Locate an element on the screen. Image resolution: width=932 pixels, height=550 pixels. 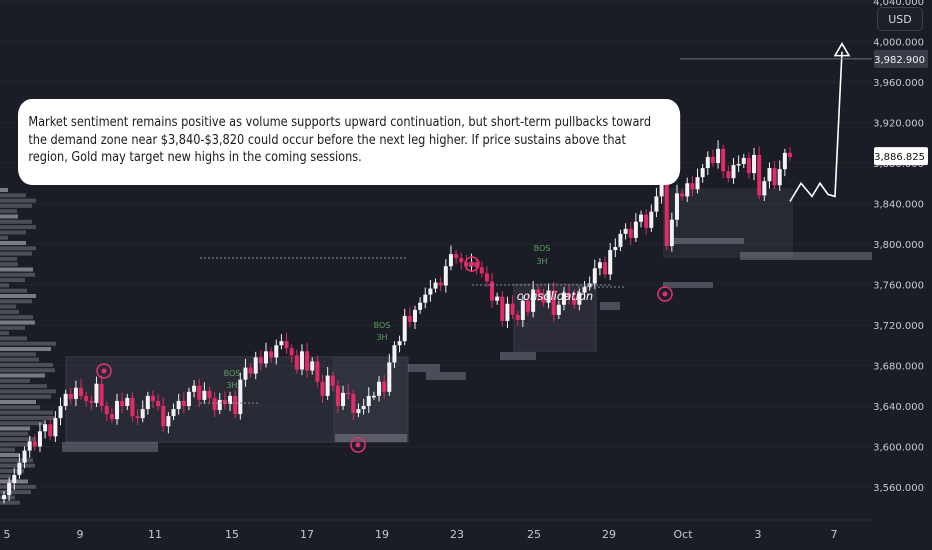
volume-profile is located at coordinates (28, 346).